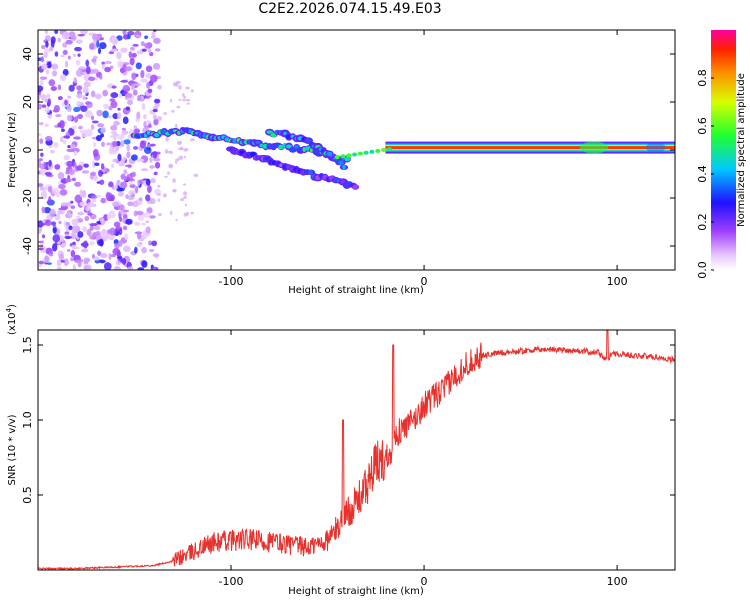  What do you see at coordinates (231, 581) in the screenshot?
I see `snr-x-tick-label: -100` at bounding box center [231, 581].